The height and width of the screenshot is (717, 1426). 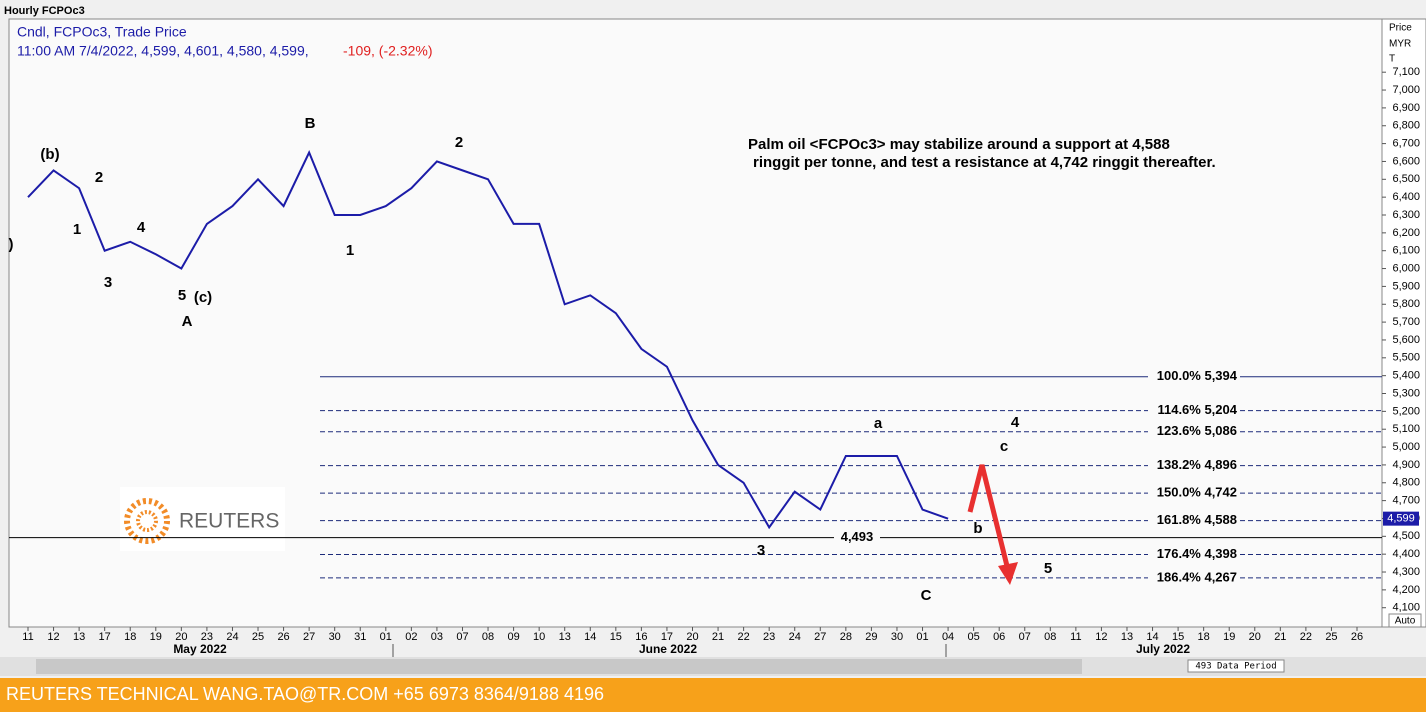 I want to click on y-tick-label: 5,900, so click(x=1406, y=286).